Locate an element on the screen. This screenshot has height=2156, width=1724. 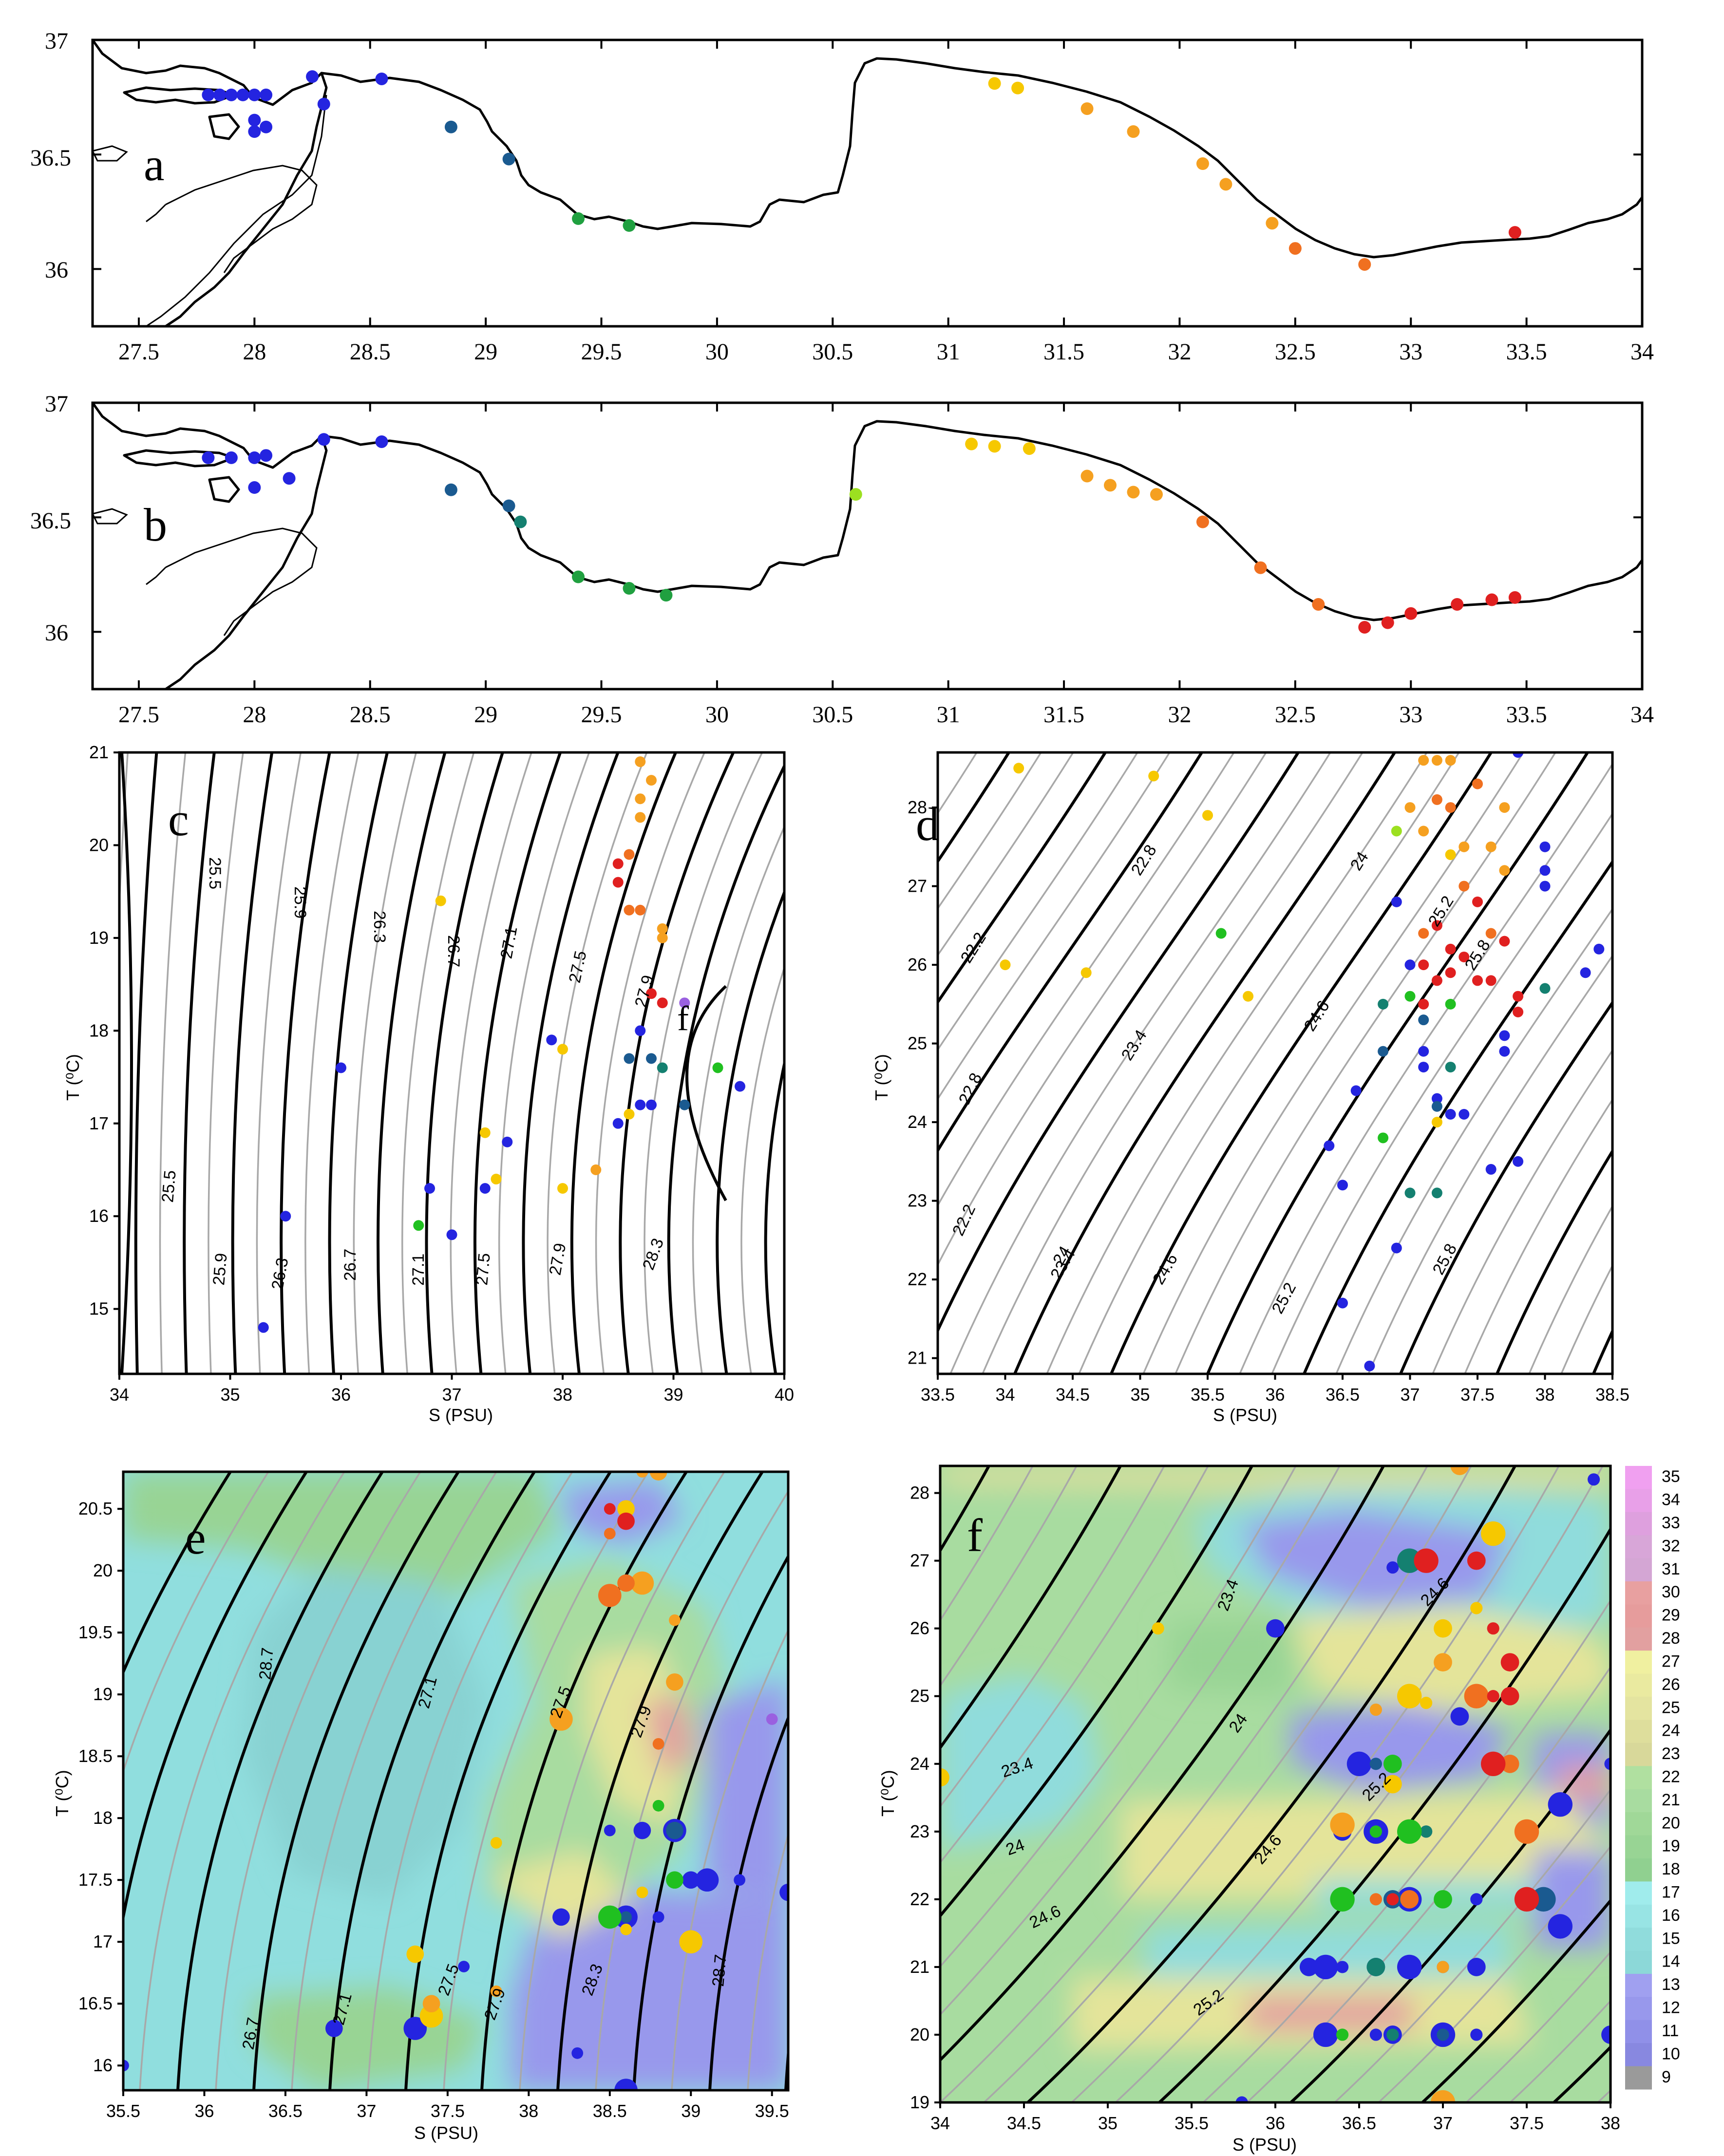
panel-a-coastline is located at coordinates (868, 149).